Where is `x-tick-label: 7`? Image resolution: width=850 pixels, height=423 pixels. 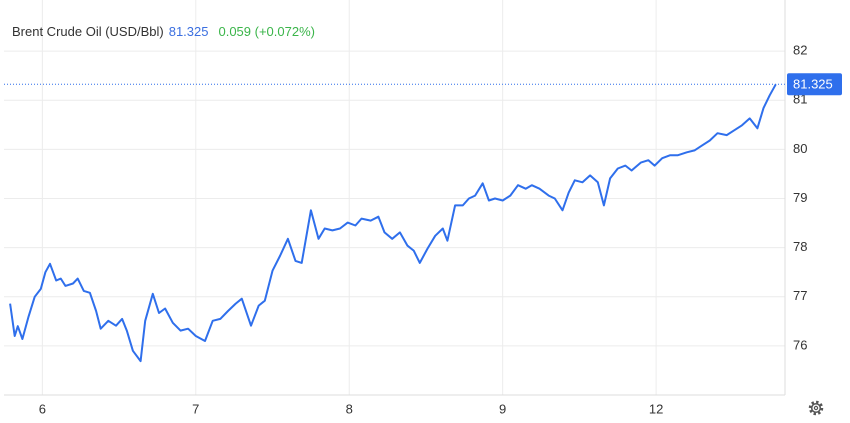 x-tick-label: 7 is located at coordinates (195, 408).